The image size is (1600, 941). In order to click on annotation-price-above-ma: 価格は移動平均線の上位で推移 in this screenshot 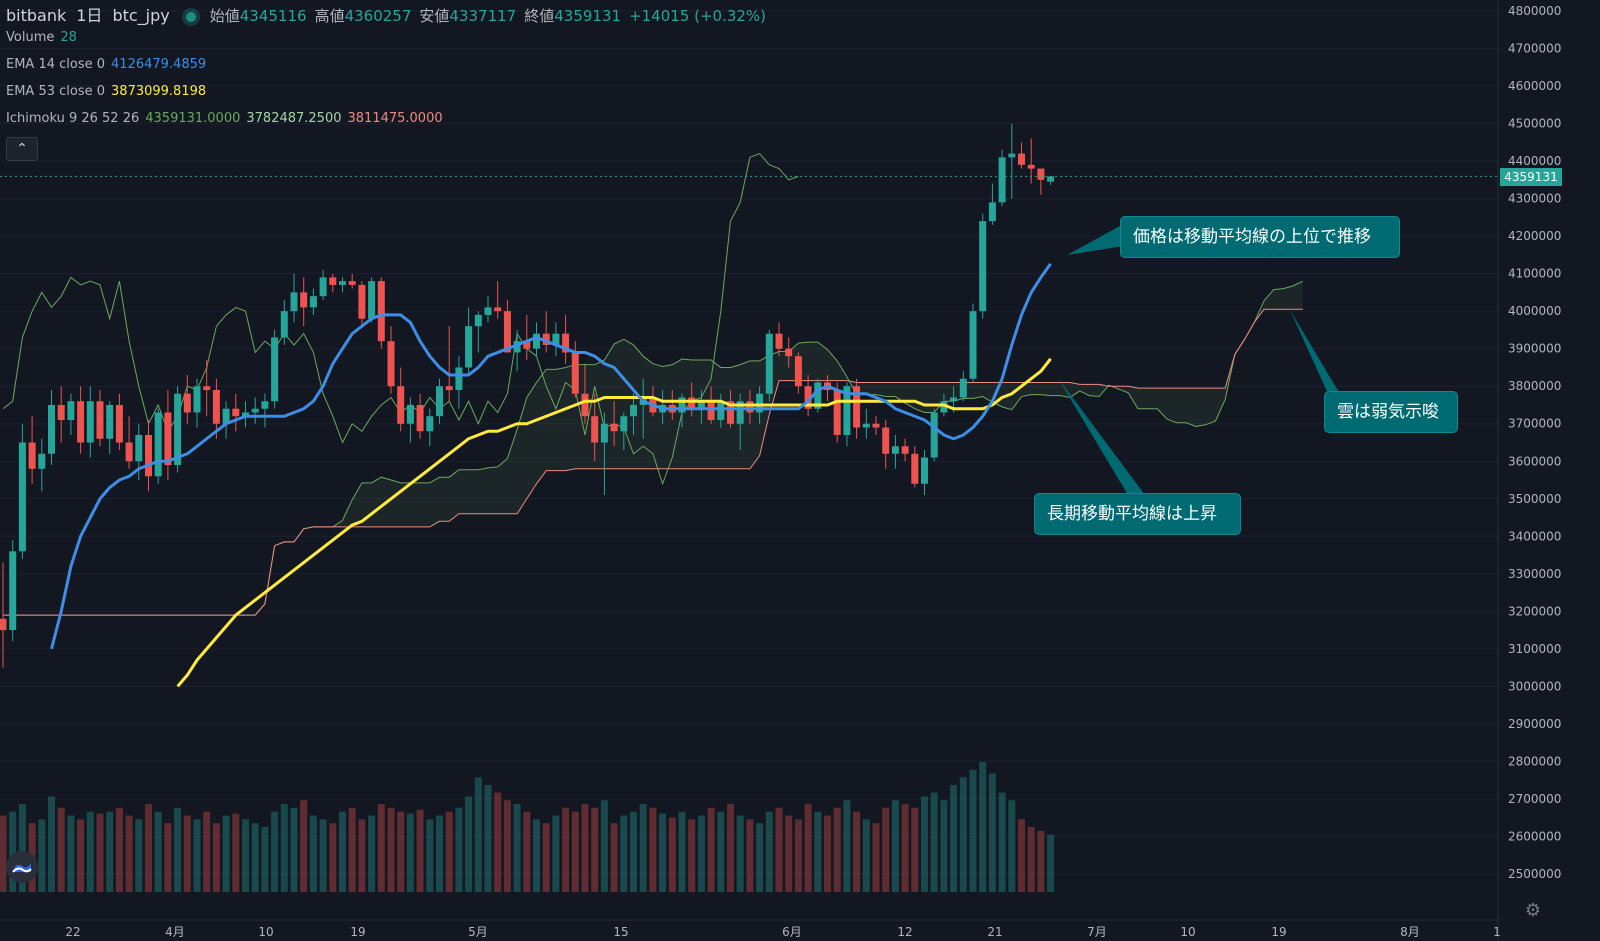, I will do `click(1260, 237)`.